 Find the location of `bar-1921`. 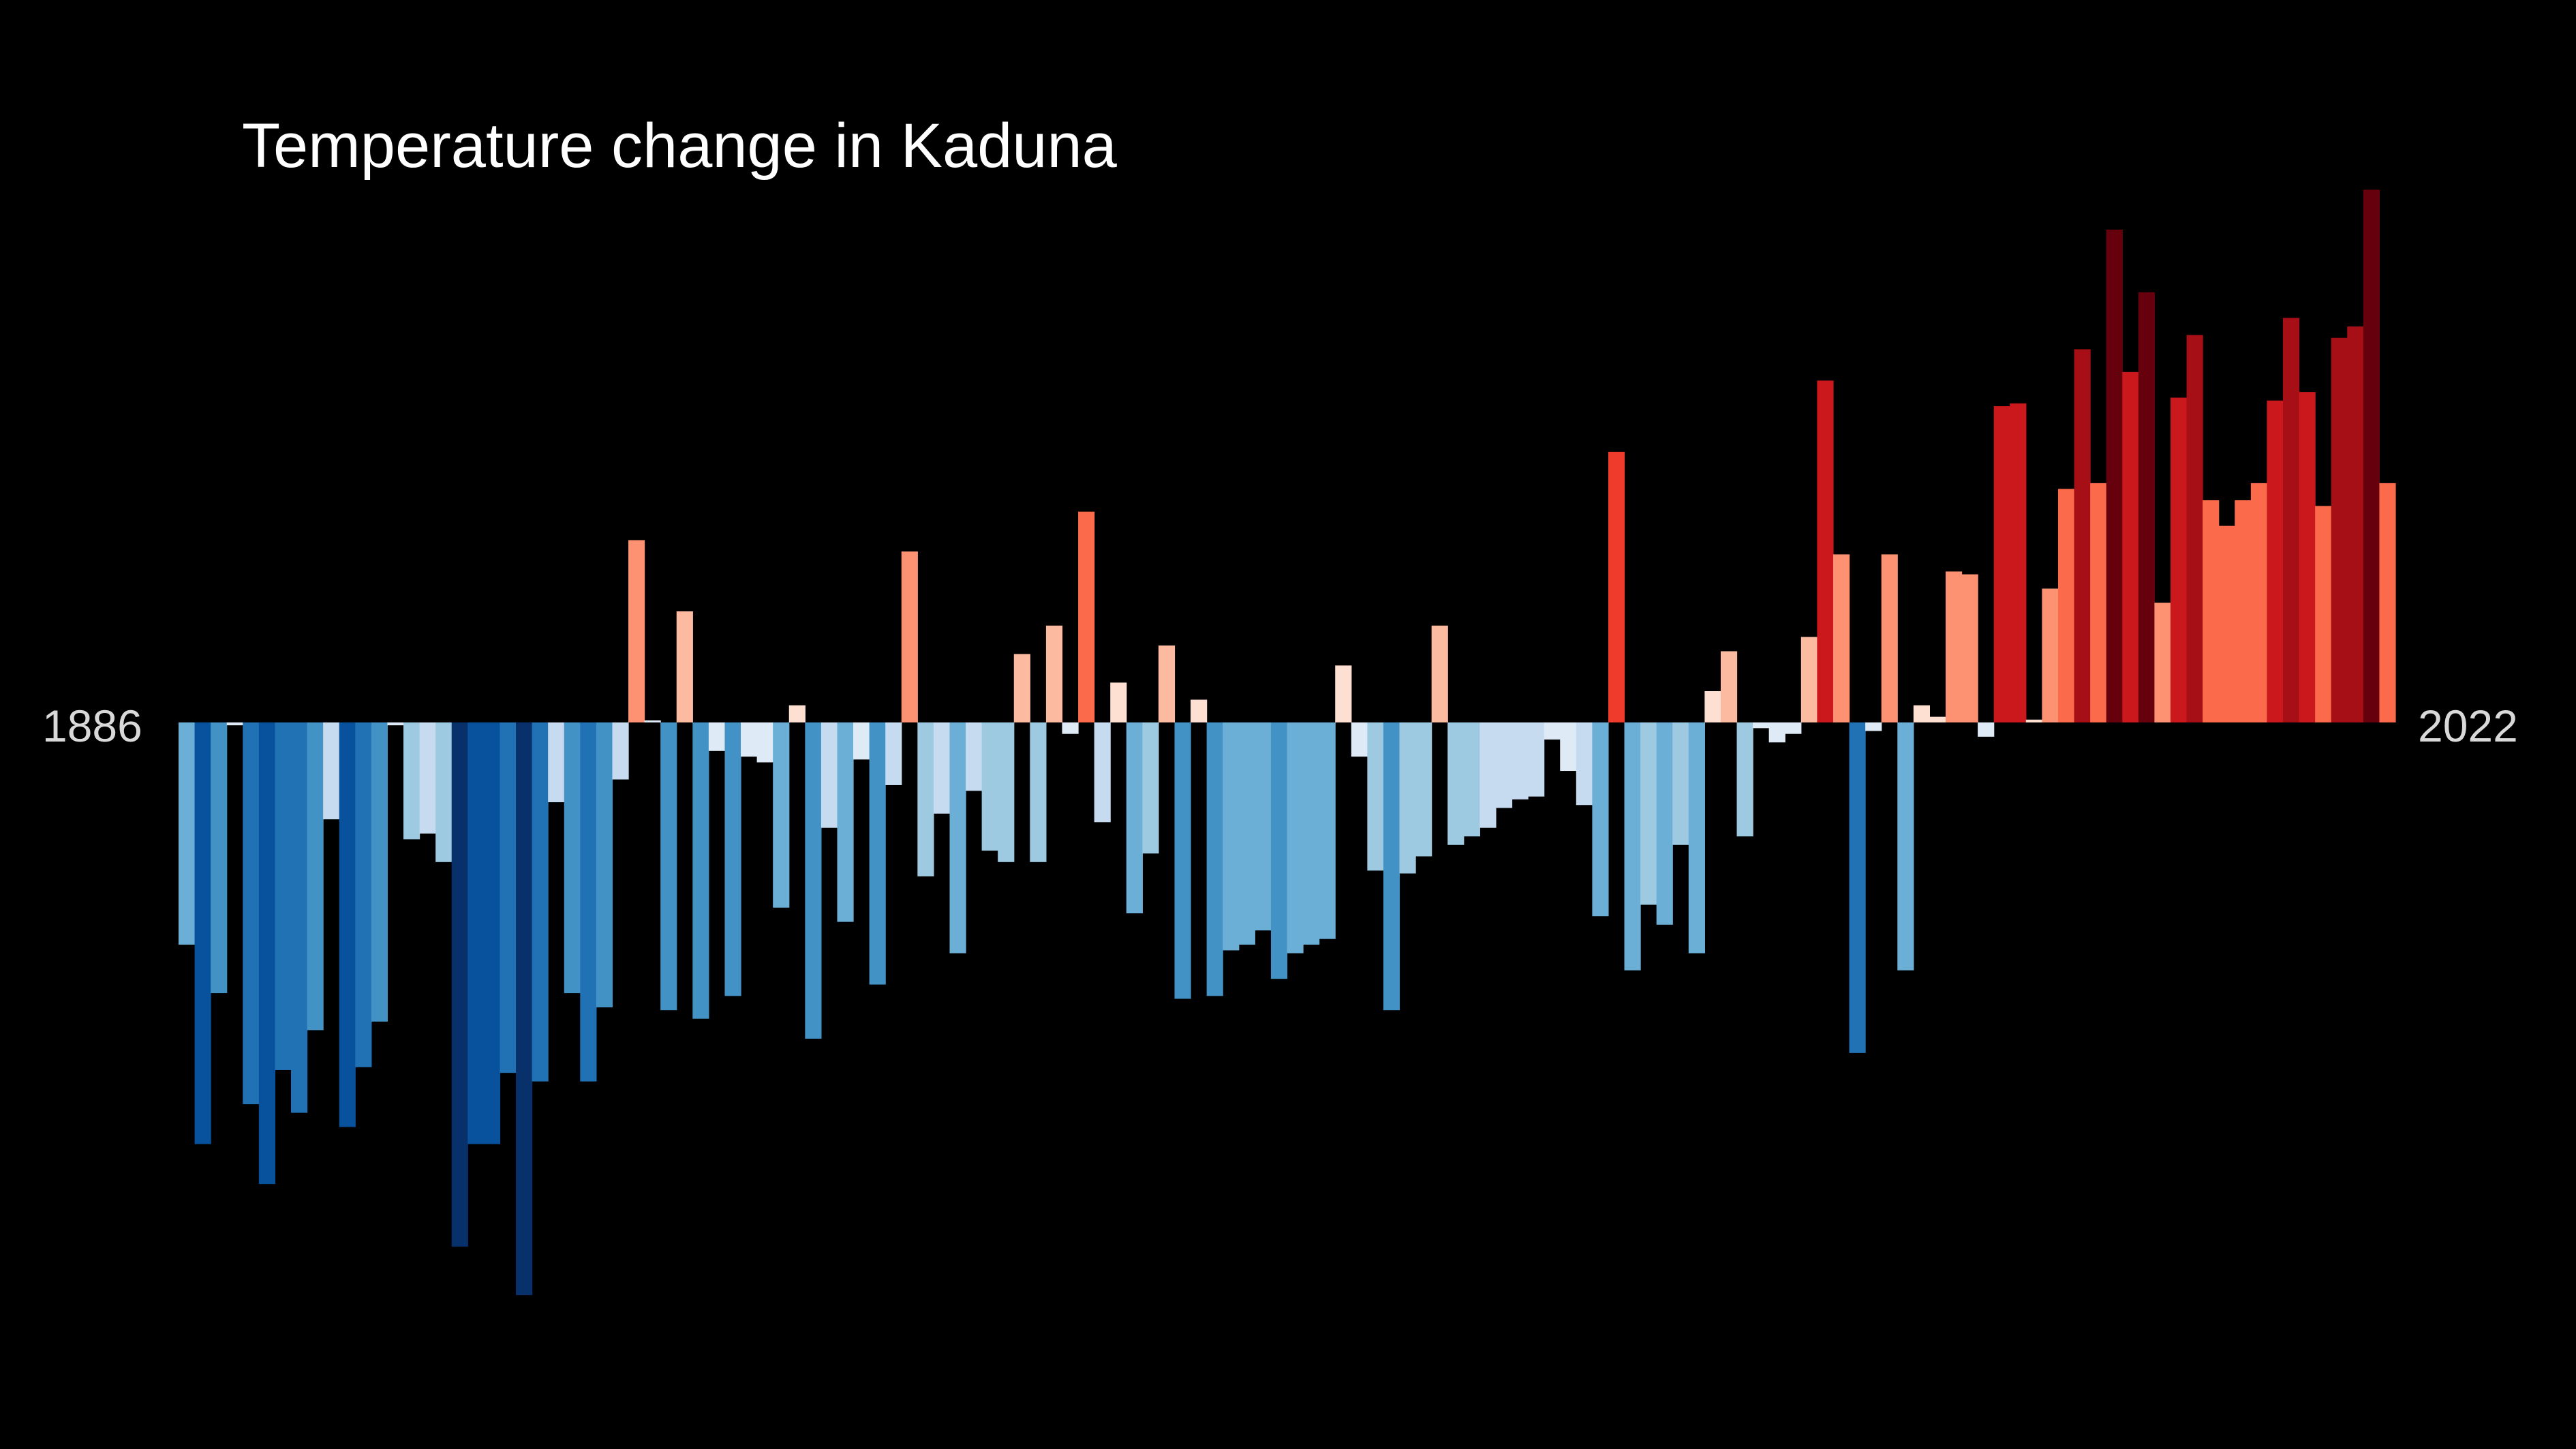

bar-1921 is located at coordinates (749, 740).